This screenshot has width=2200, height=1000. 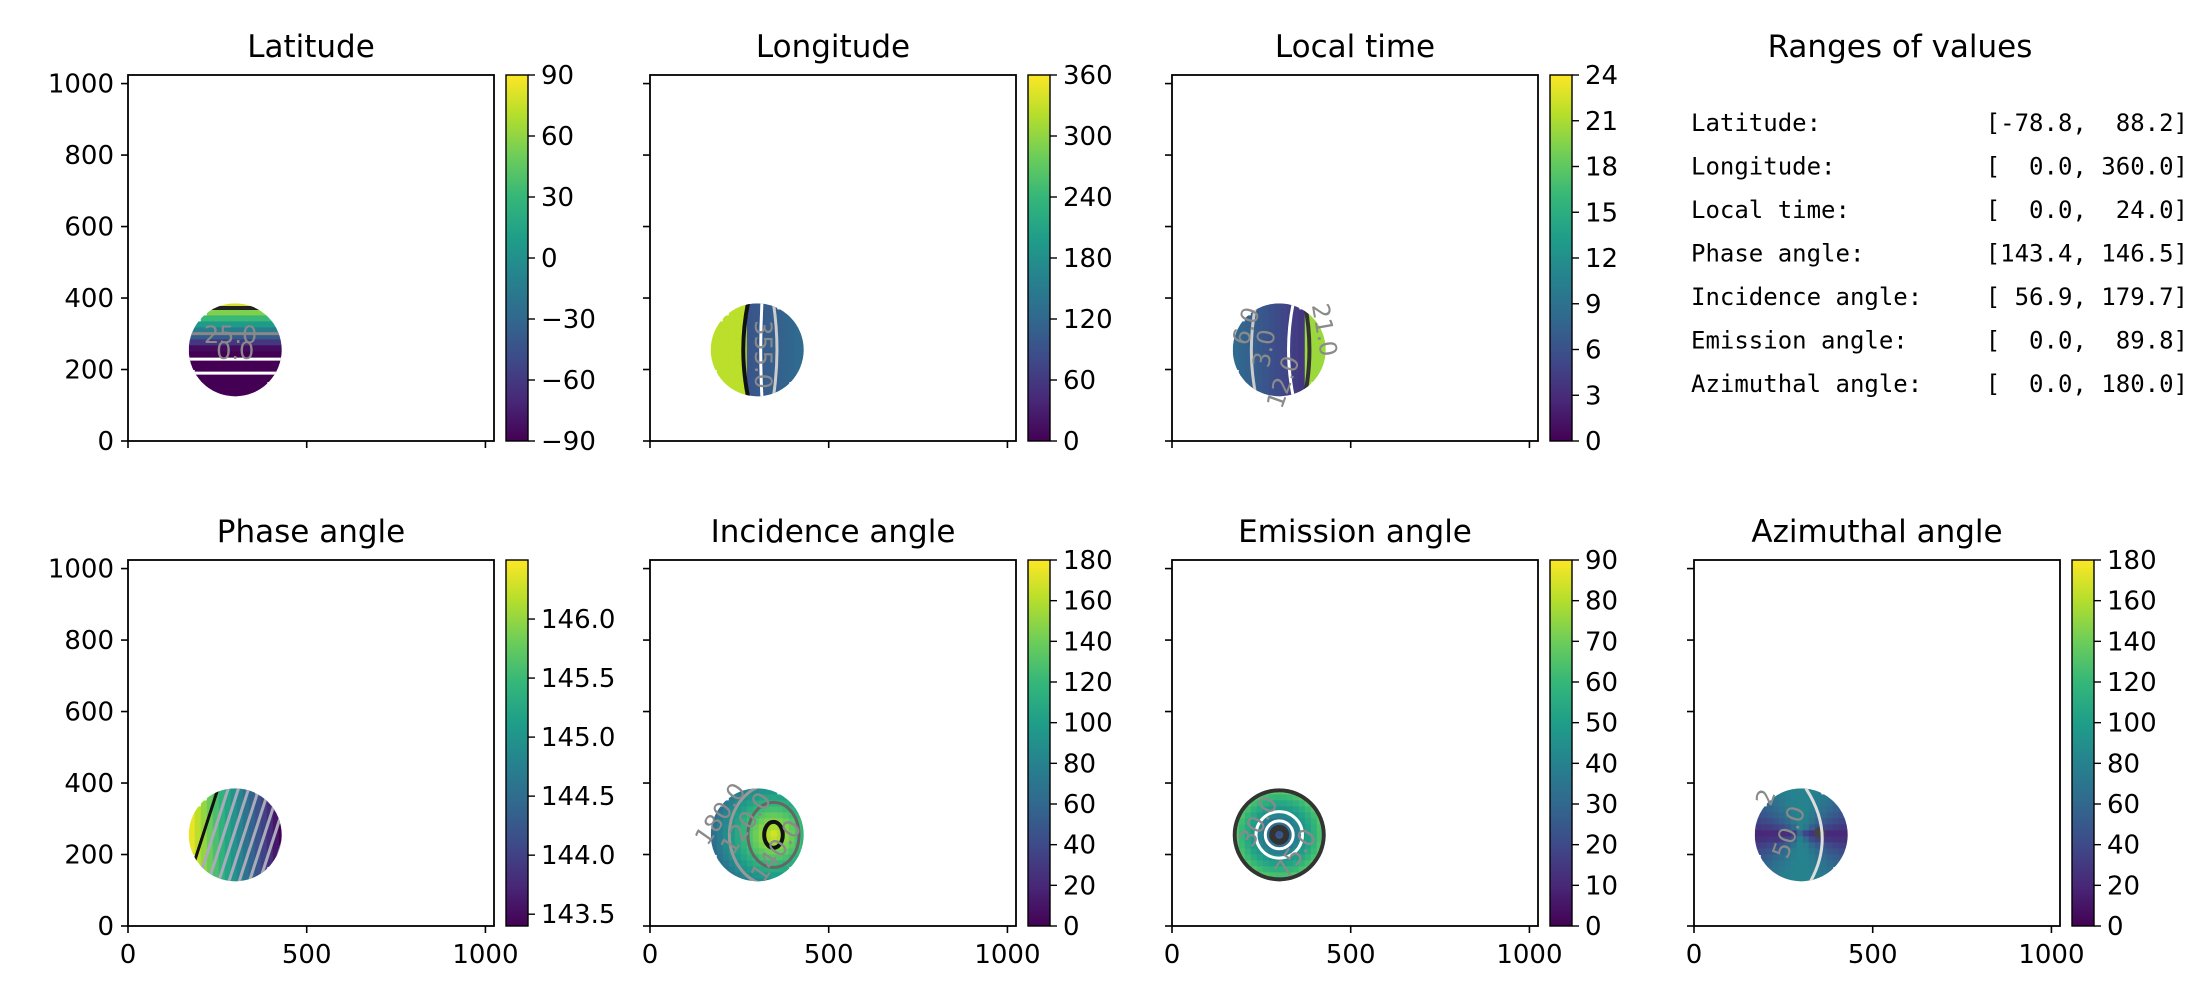 What do you see at coordinates (2087, 254) in the screenshot?
I see `ranges-value: [143.4, 146.5]` at bounding box center [2087, 254].